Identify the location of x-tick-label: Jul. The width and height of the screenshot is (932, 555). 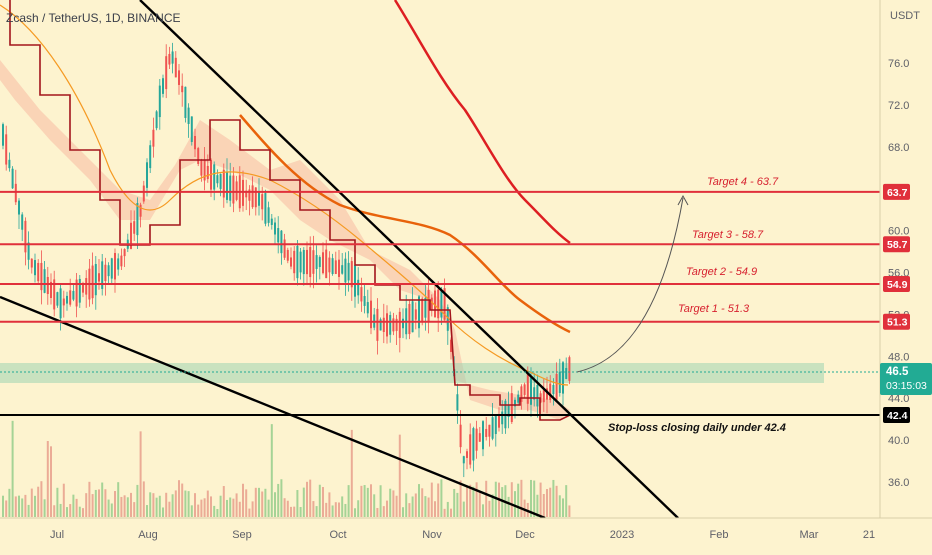
(57, 535).